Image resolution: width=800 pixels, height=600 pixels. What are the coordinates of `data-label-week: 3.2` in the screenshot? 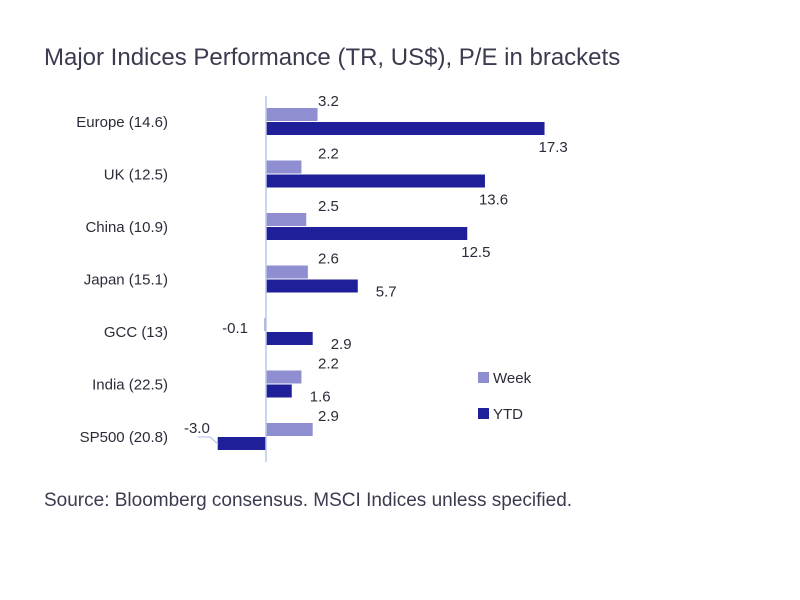 It's located at (328, 101).